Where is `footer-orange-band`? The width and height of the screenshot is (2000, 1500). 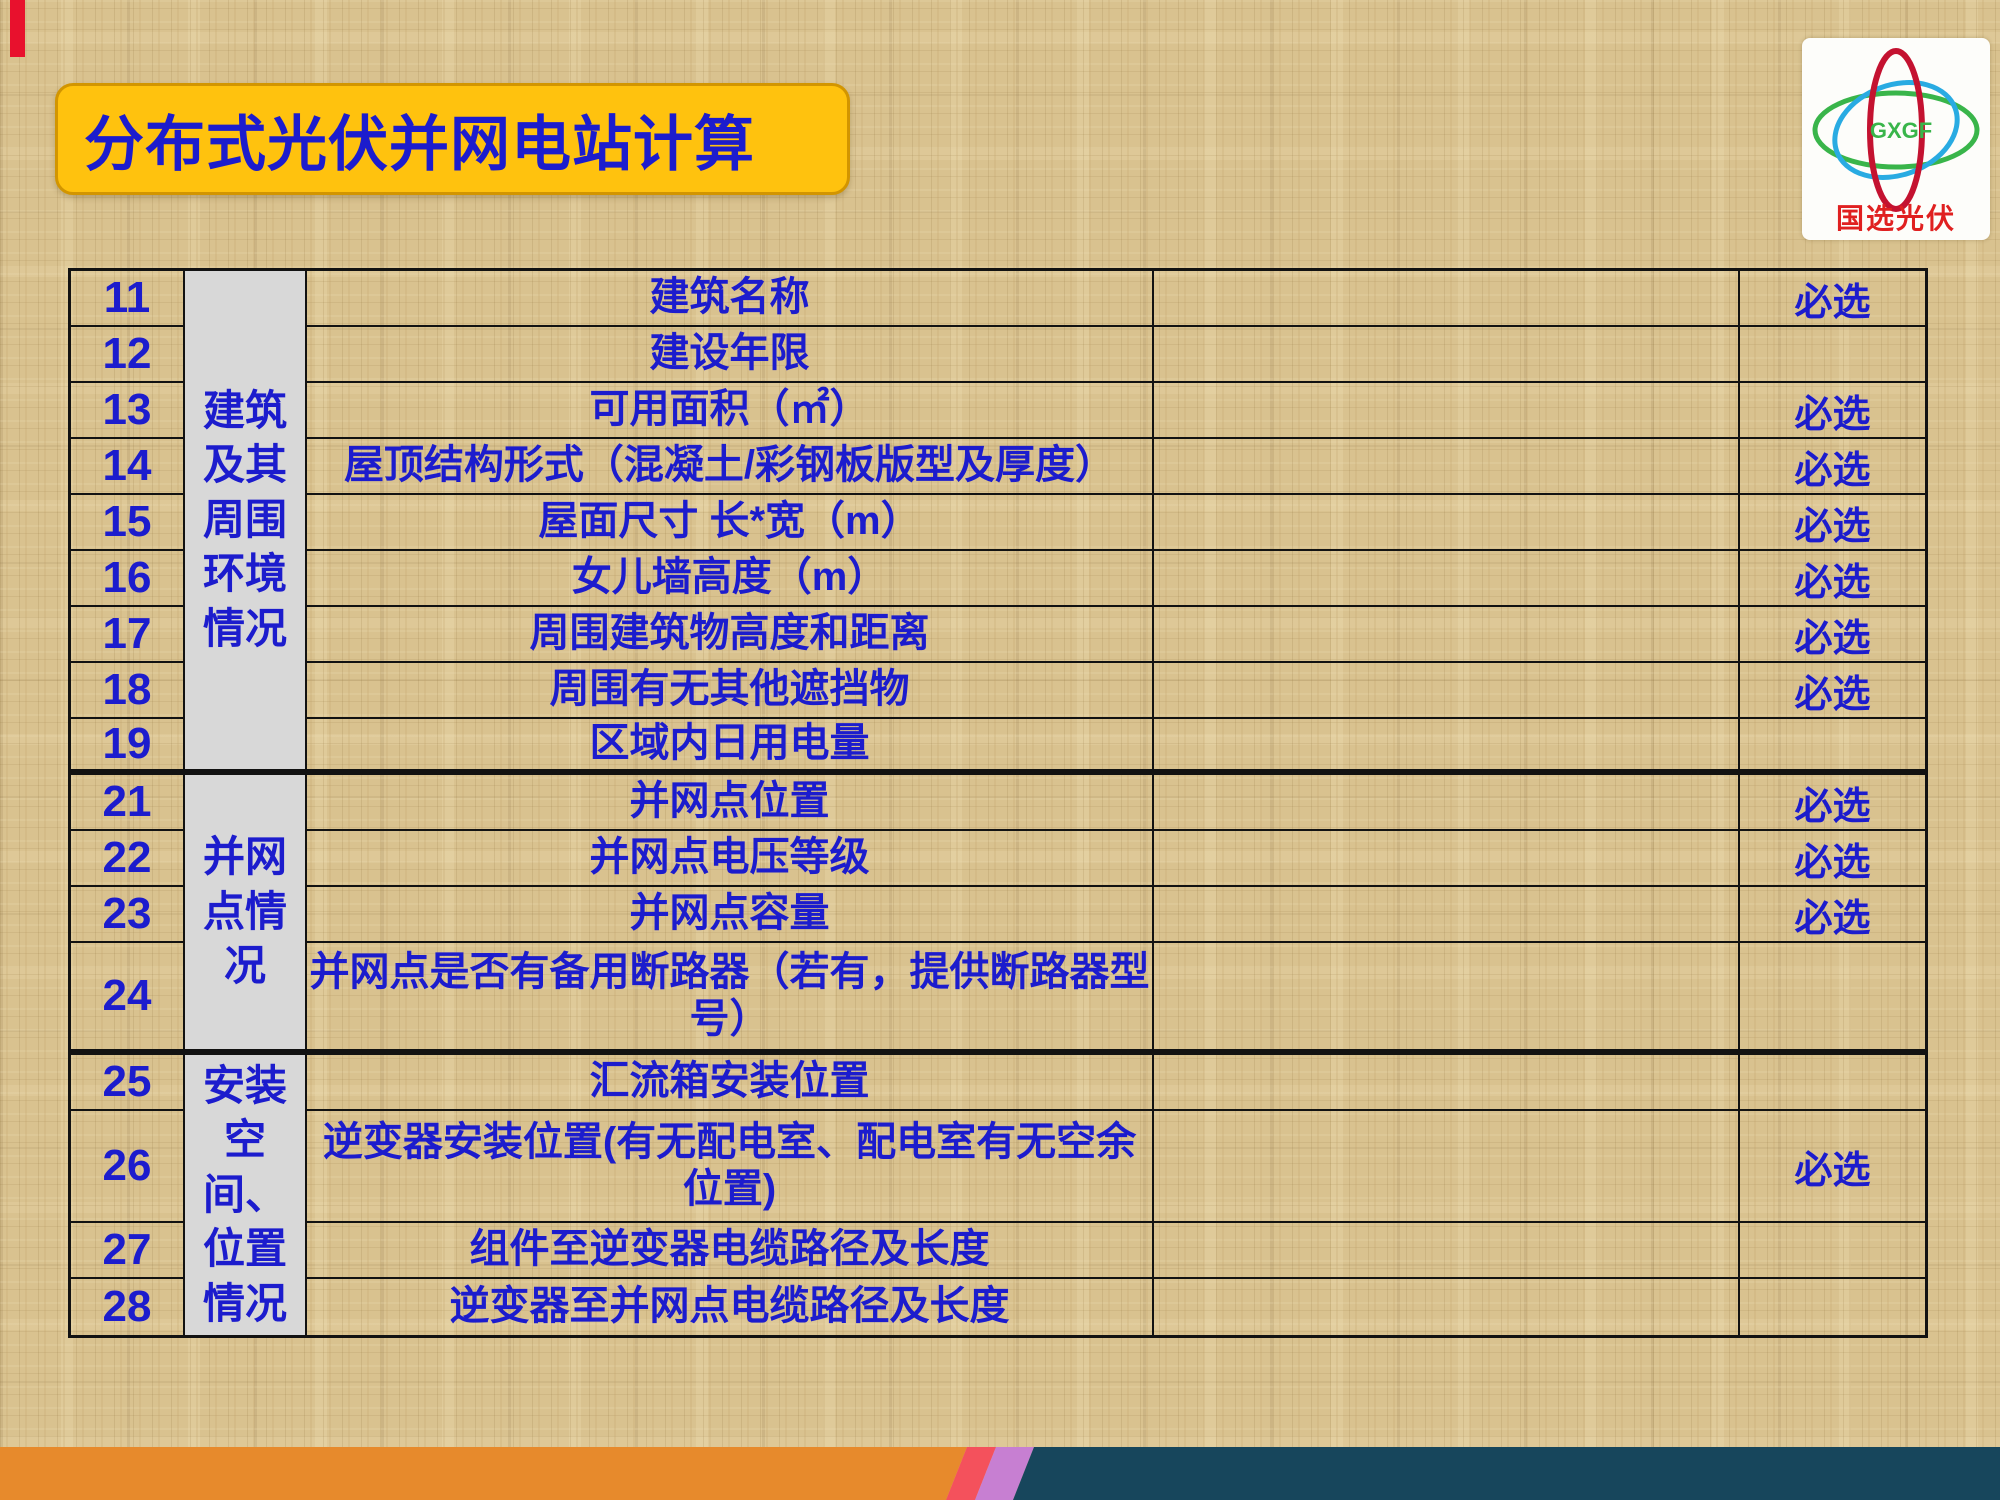
footer-orange-band is located at coordinates (483, 1473).